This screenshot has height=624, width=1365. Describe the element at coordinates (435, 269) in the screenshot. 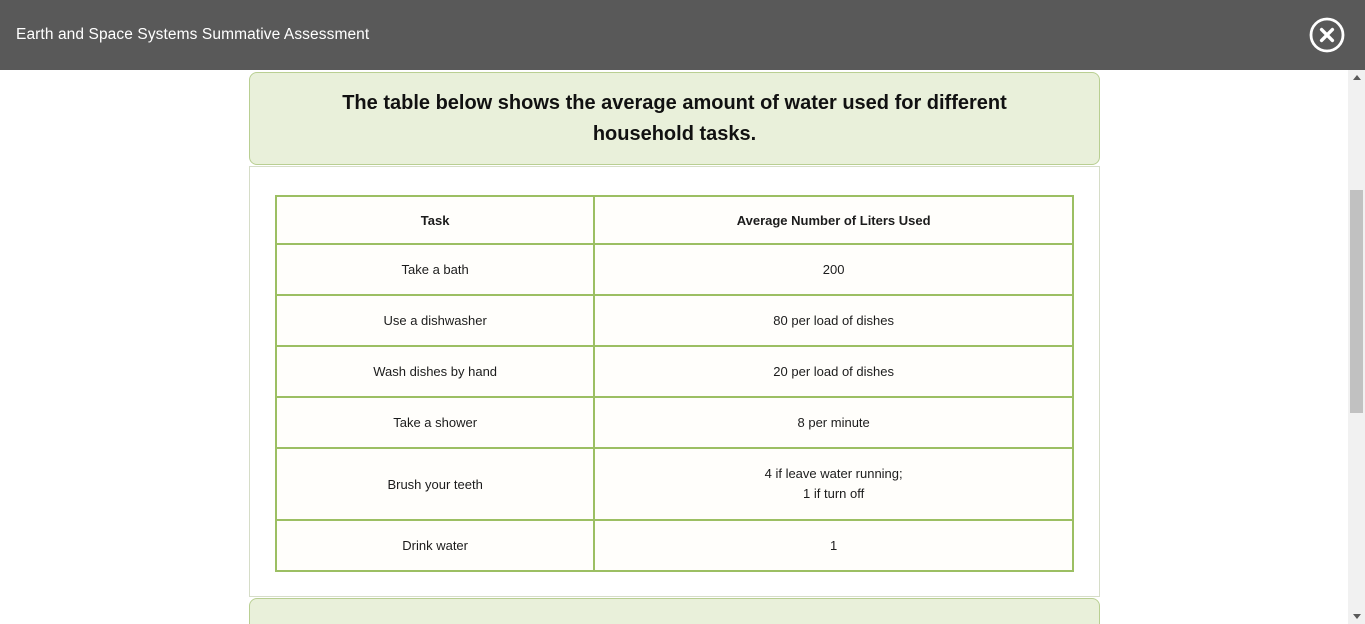

I see `task-cell: Take a bath` at that location.